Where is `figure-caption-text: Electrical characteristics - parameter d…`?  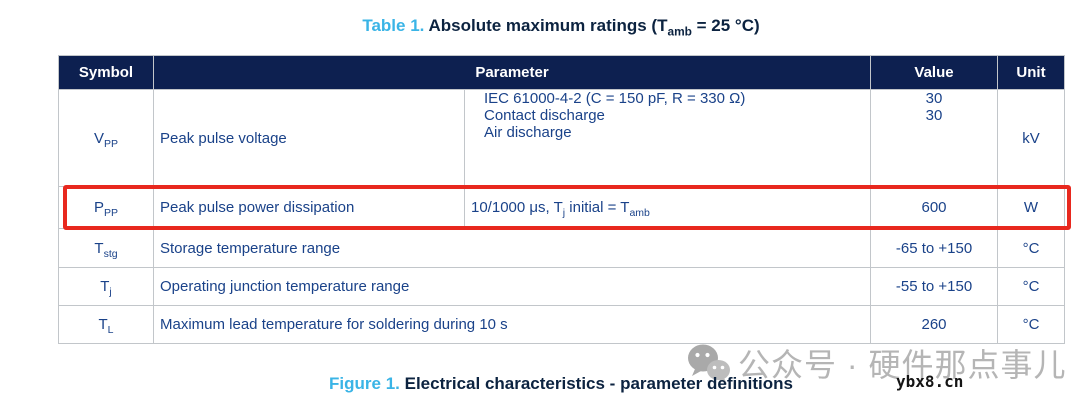 figure-caption-text: Electrical characteristics - parameter d… is located at coordinates (596, 383).